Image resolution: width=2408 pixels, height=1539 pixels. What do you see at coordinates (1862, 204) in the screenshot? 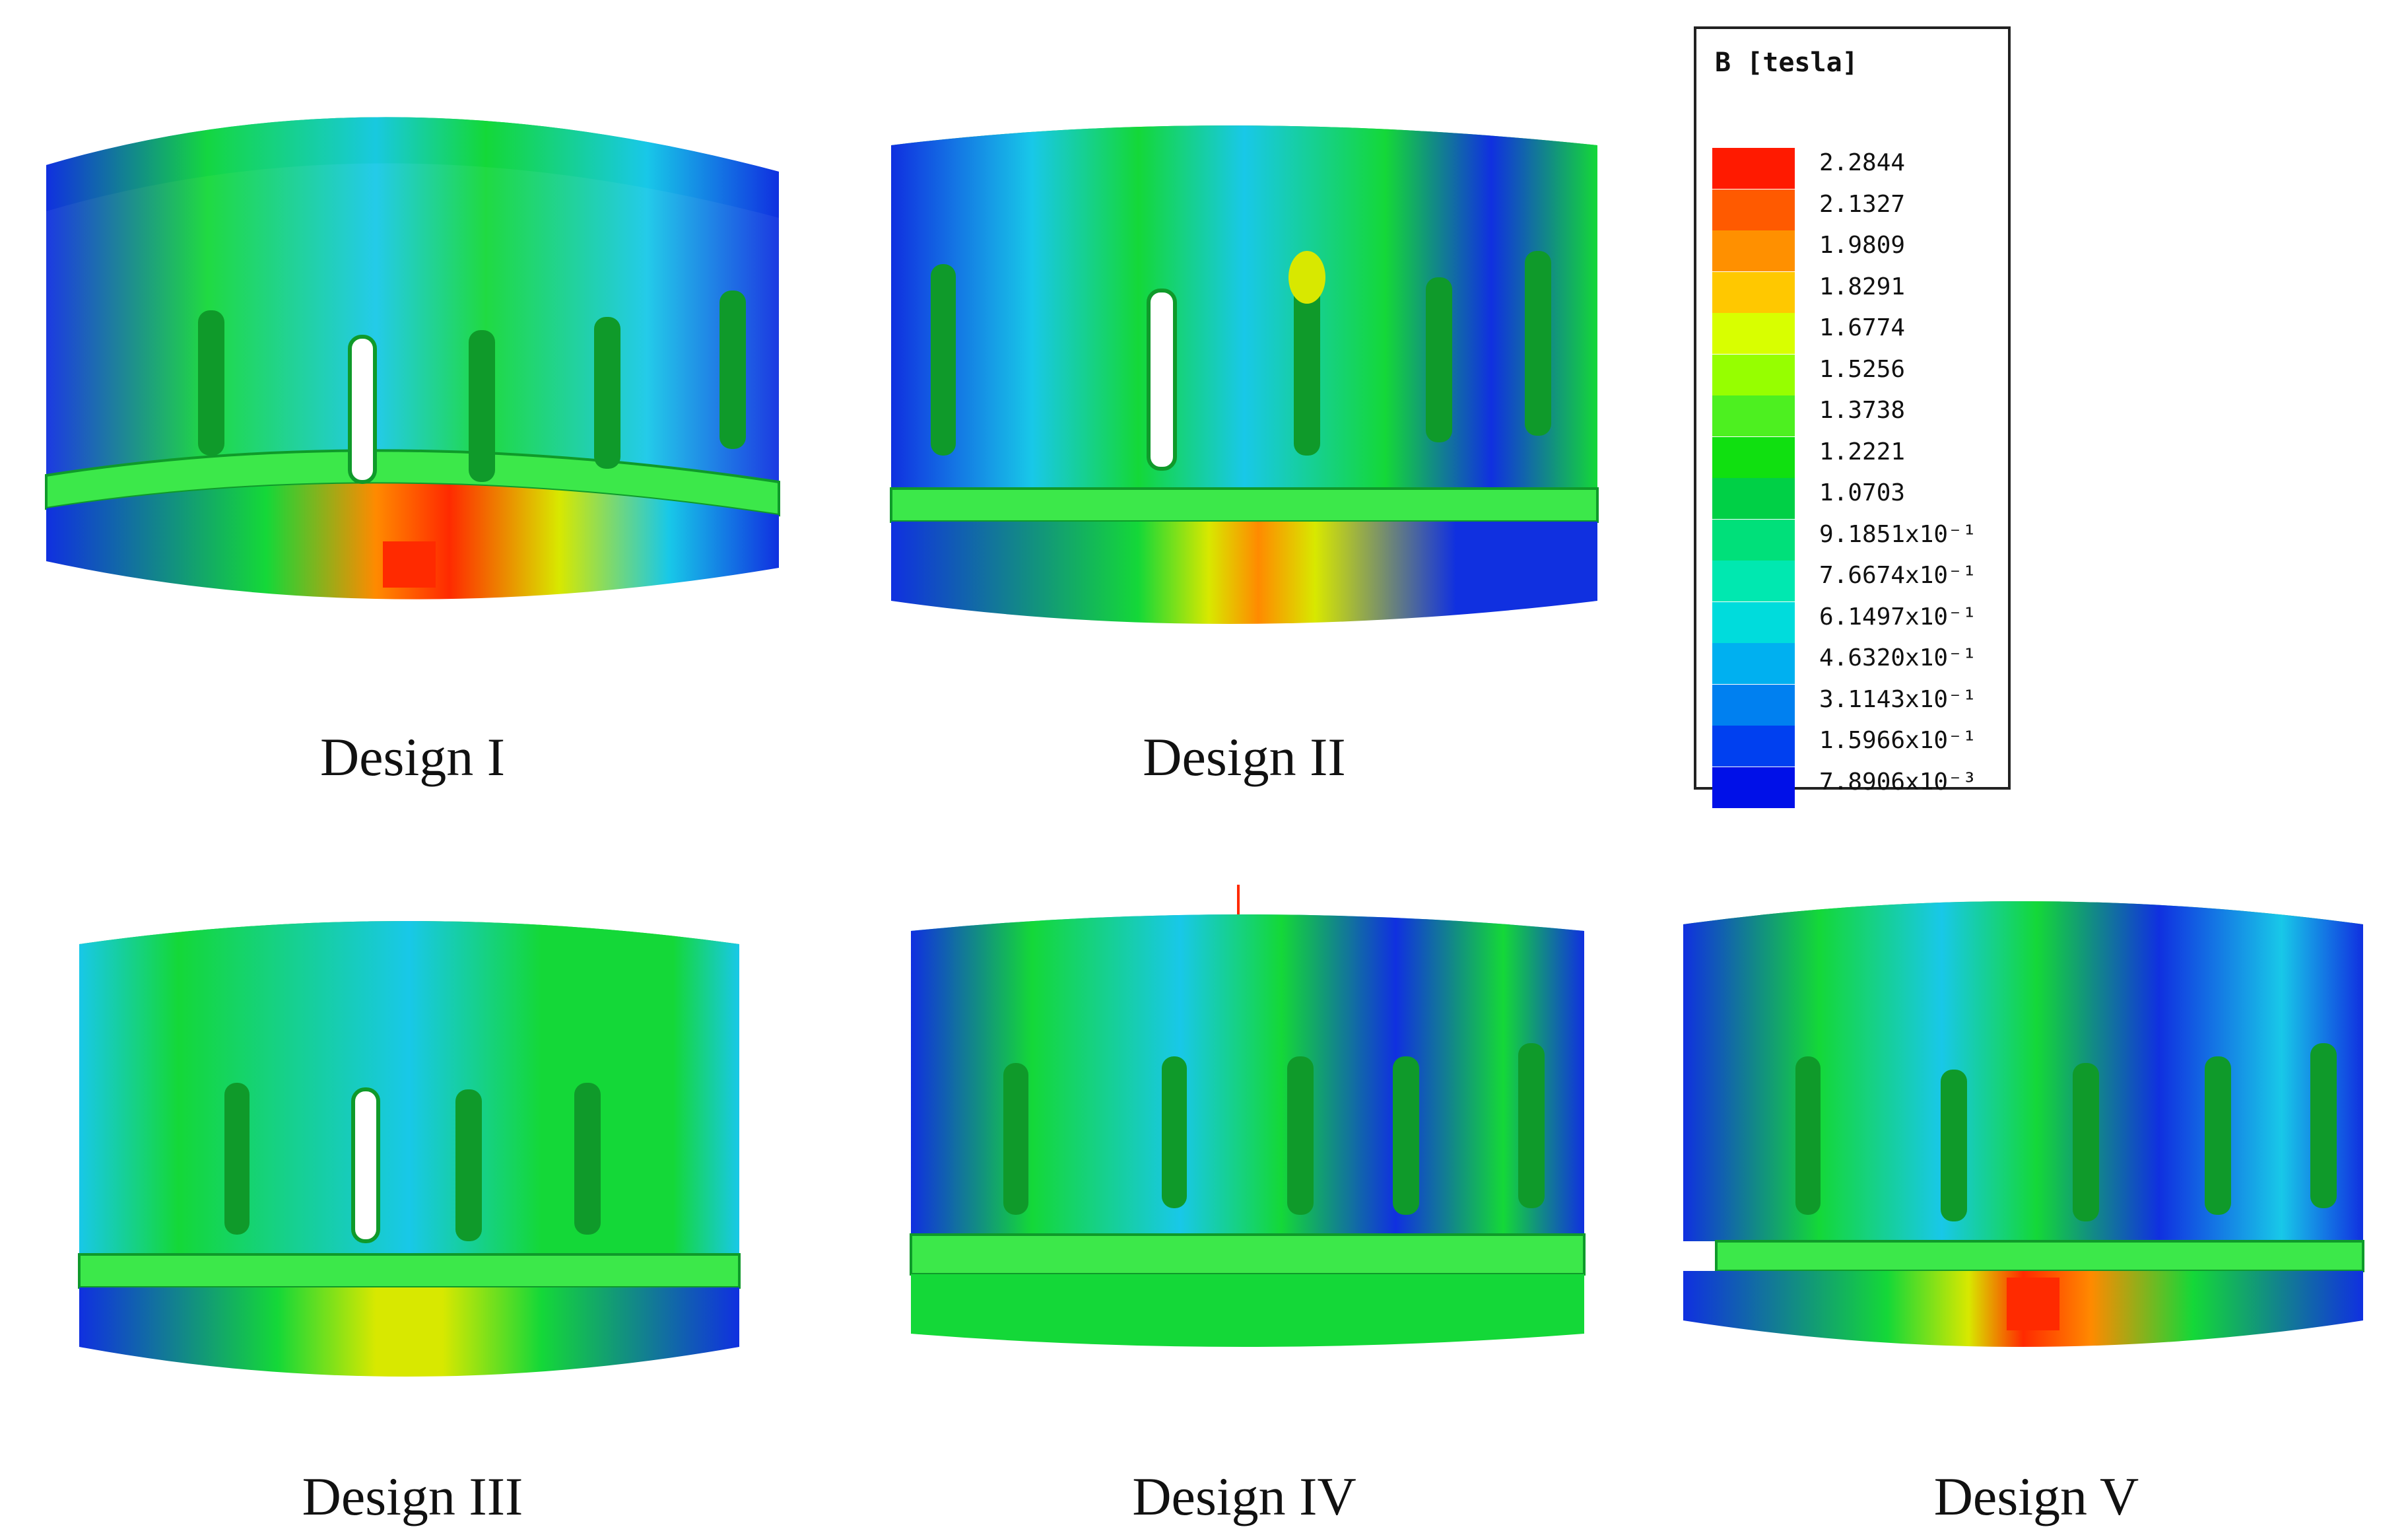
I see `legend-label: 2.1327` at bounding box center [1862, 204].